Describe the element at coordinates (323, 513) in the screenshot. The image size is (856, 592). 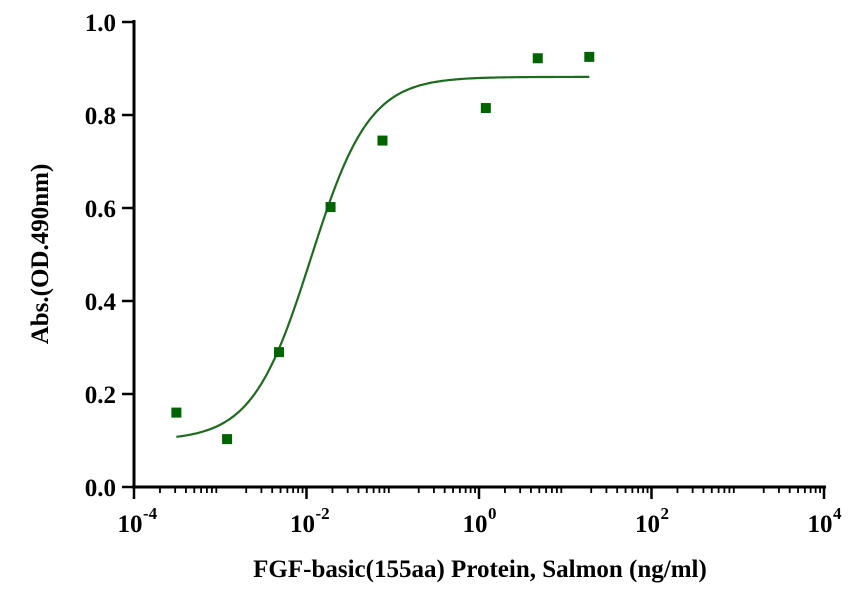
I see `x-tick-exponent: -2` at that location.